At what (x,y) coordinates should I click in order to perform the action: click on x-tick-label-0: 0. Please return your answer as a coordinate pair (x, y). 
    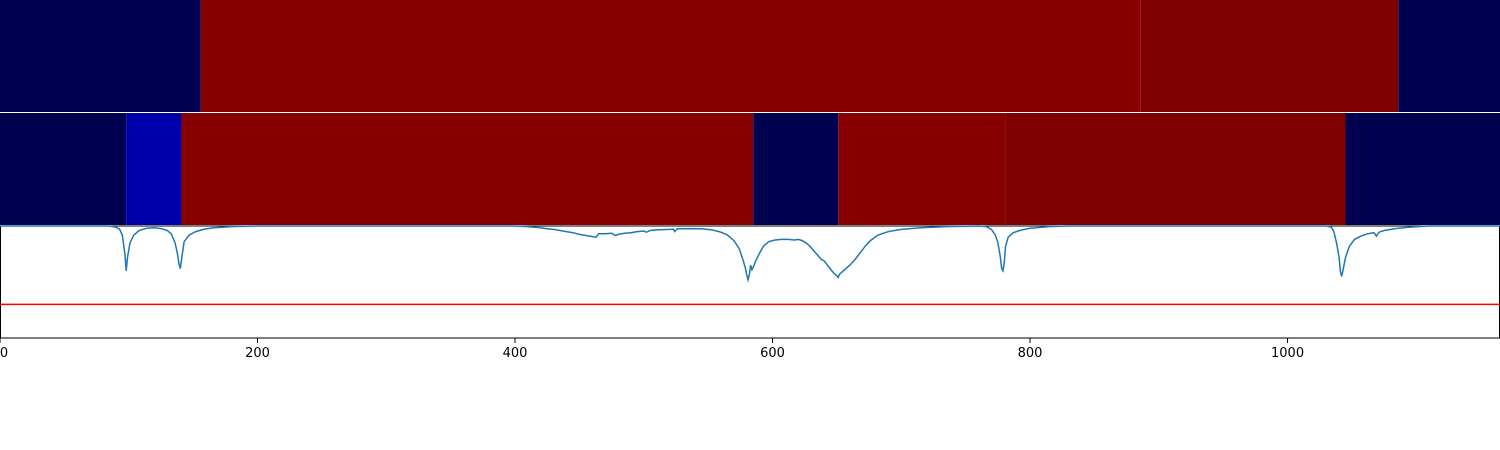
    Looking at the image, I should click on (4, 353).